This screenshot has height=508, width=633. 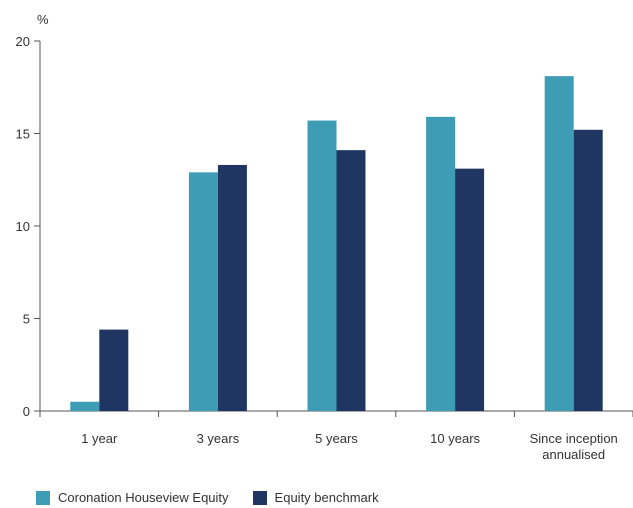 What do you see at coordinates (455, 438) in the screenshot?
I see `x-tick-label: 10 years` at bounding box center [455, 438].